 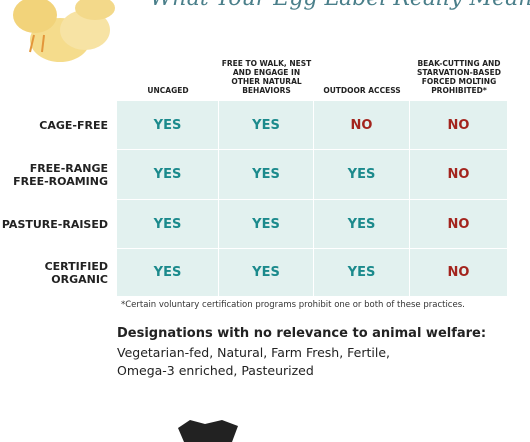 I want to click on row-label-line: FREE-ROAMING, so click(x=60, y=181).